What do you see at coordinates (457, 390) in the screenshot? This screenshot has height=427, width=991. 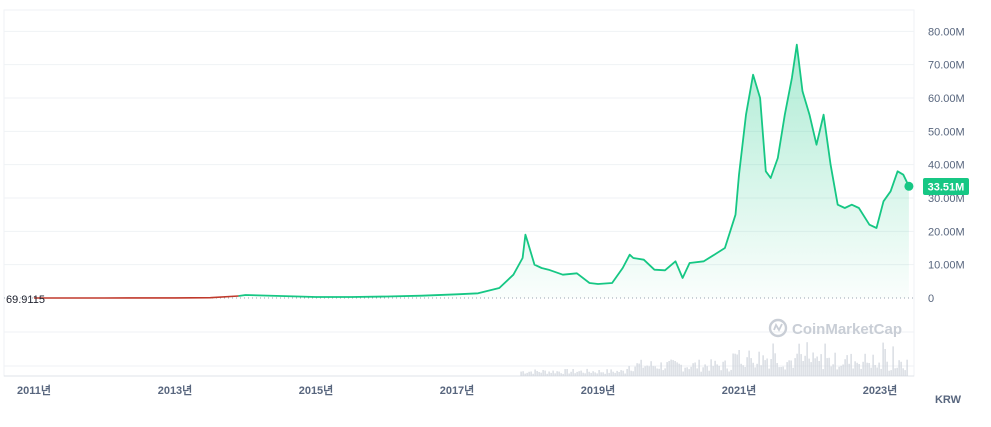 I see `x-tick-label: 2017년` at bounding box center [457, 390].